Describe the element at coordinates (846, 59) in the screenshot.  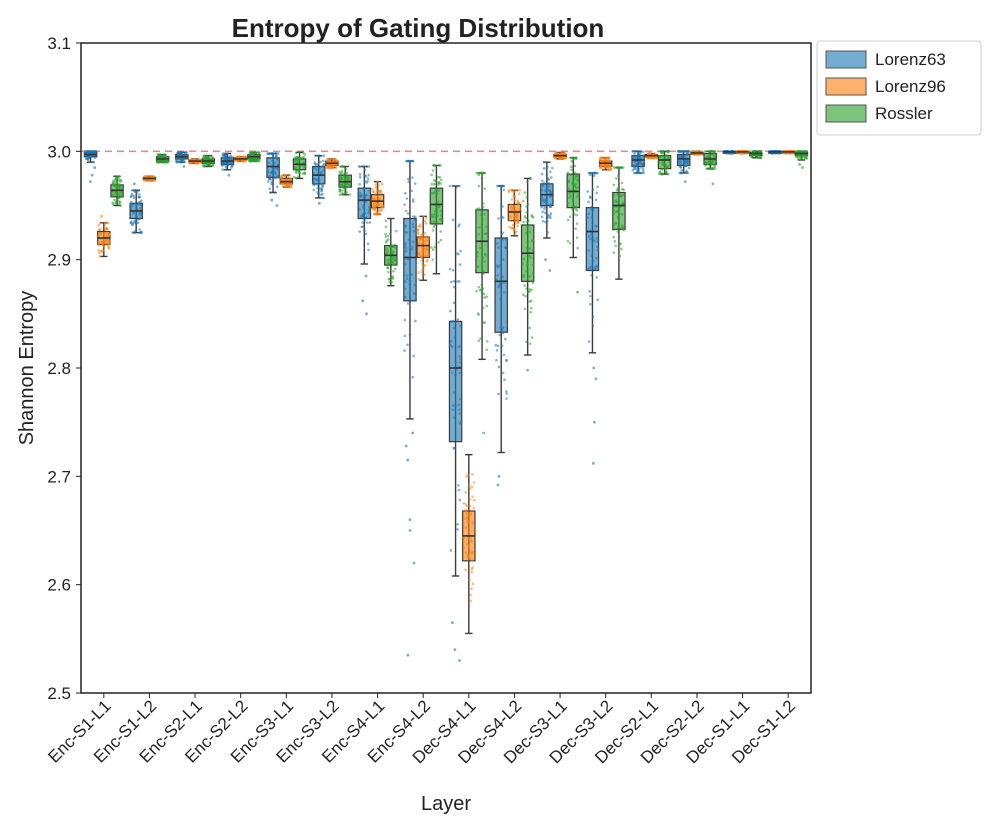
I see `legend-swatch-lorenz63` at that location.